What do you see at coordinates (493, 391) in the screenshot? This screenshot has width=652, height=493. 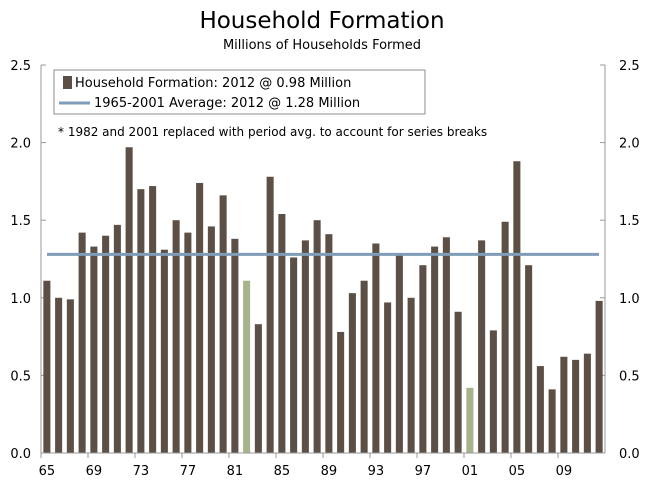 I see `bar-2003` at bounding box center [493, 391].